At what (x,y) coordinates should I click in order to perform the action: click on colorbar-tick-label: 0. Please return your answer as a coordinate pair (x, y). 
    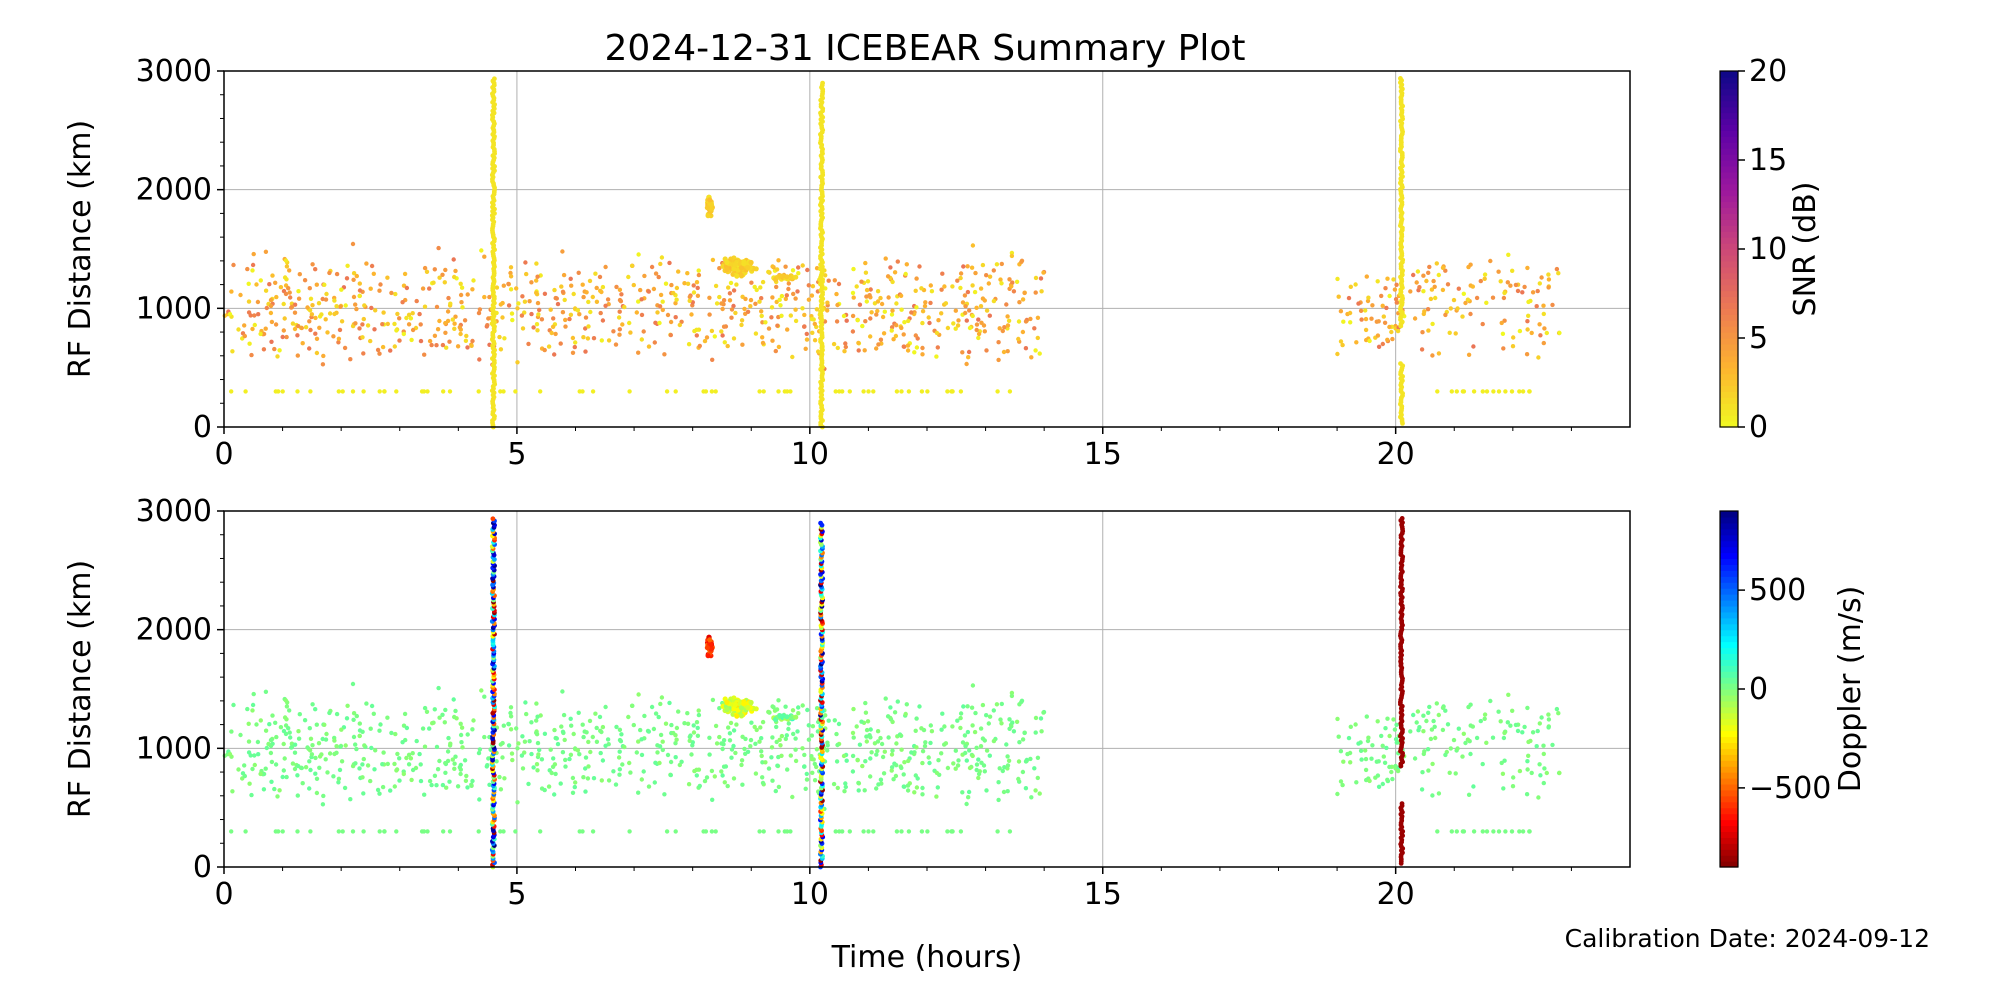
    Looking at the image, I should click on (1758, 427).